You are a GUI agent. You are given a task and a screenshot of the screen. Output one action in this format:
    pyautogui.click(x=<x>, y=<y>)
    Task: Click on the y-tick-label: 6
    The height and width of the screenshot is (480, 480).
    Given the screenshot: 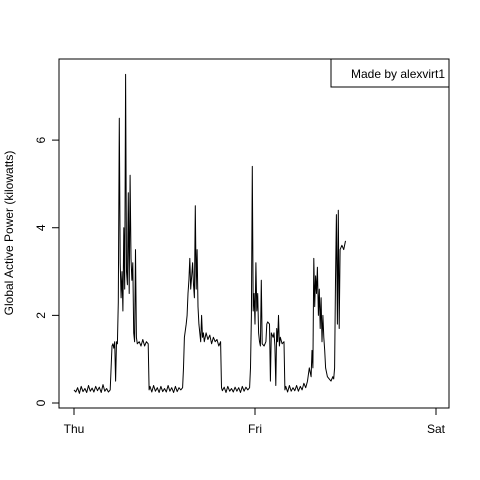 What is the action you would take?
    pyautogui.click(x=41, y=139)
    